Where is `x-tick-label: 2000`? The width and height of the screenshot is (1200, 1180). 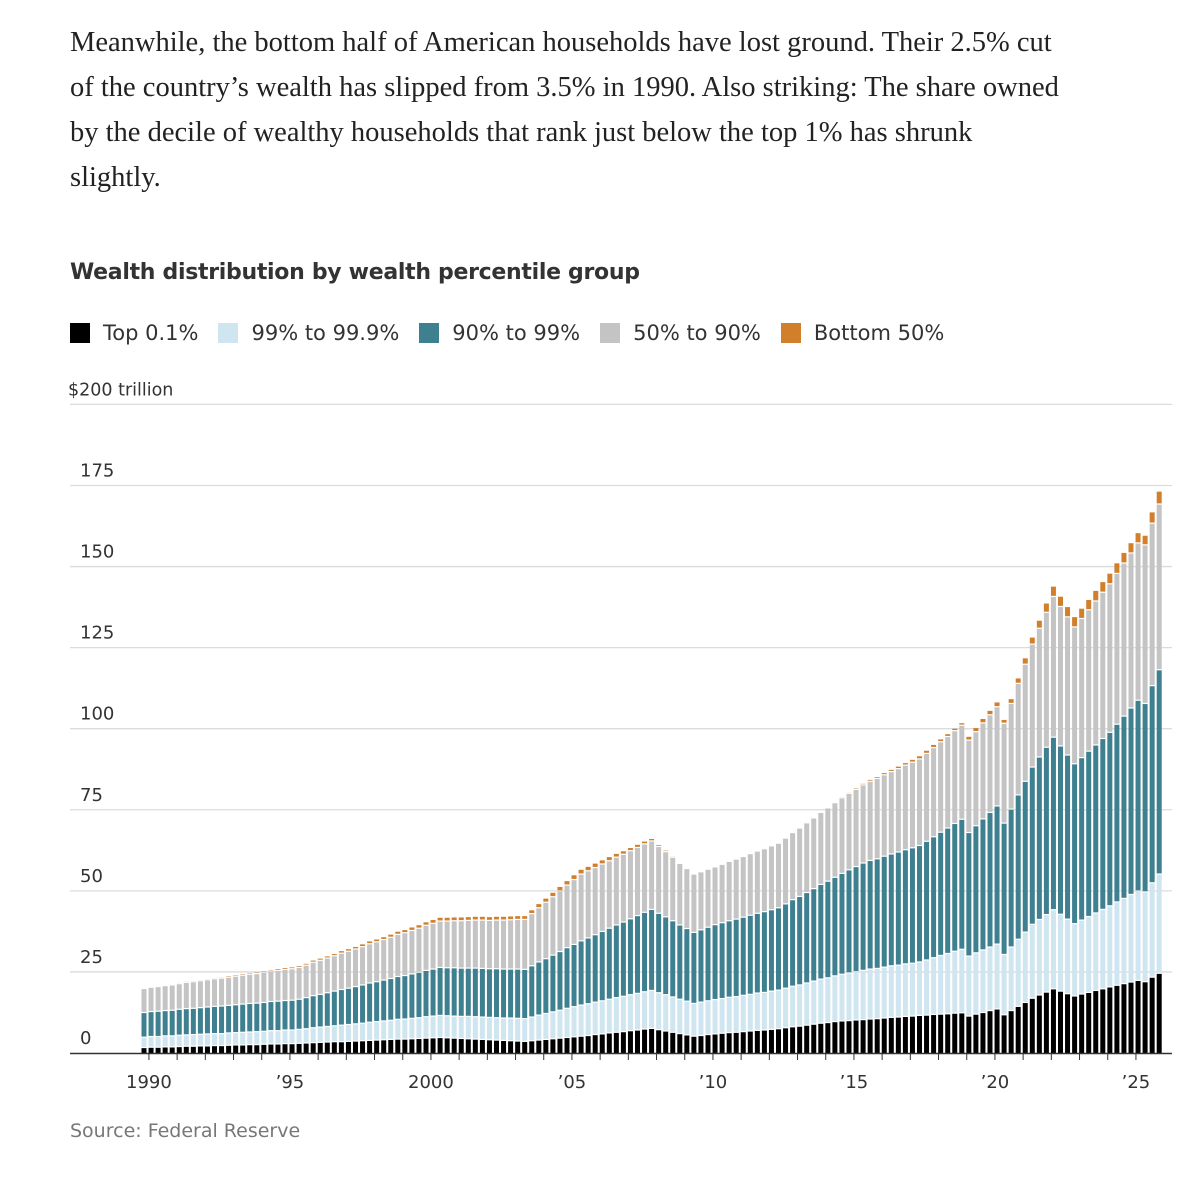
x-tick-label: 2000 is located at coordinates (431, 1082).